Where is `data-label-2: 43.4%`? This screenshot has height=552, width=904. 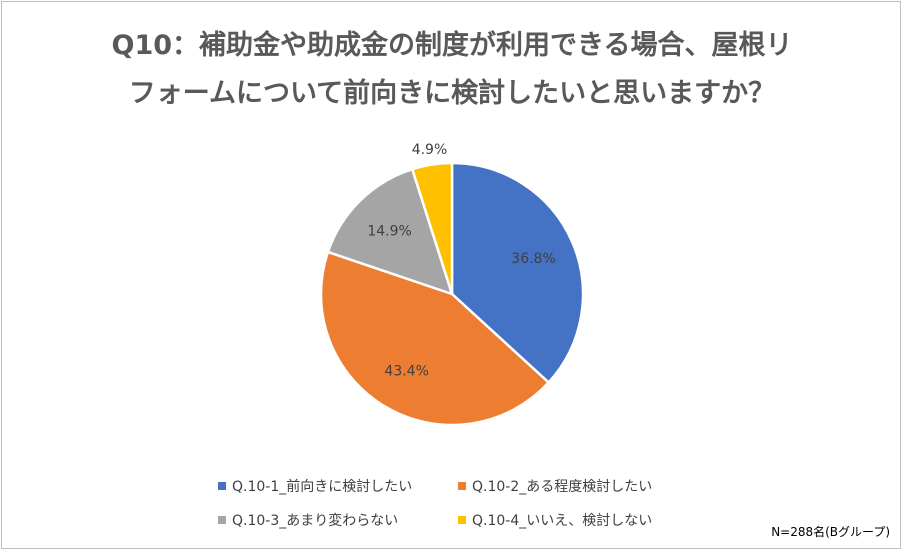 data-label-2: 43.4% is located at coordinates (406, 372).